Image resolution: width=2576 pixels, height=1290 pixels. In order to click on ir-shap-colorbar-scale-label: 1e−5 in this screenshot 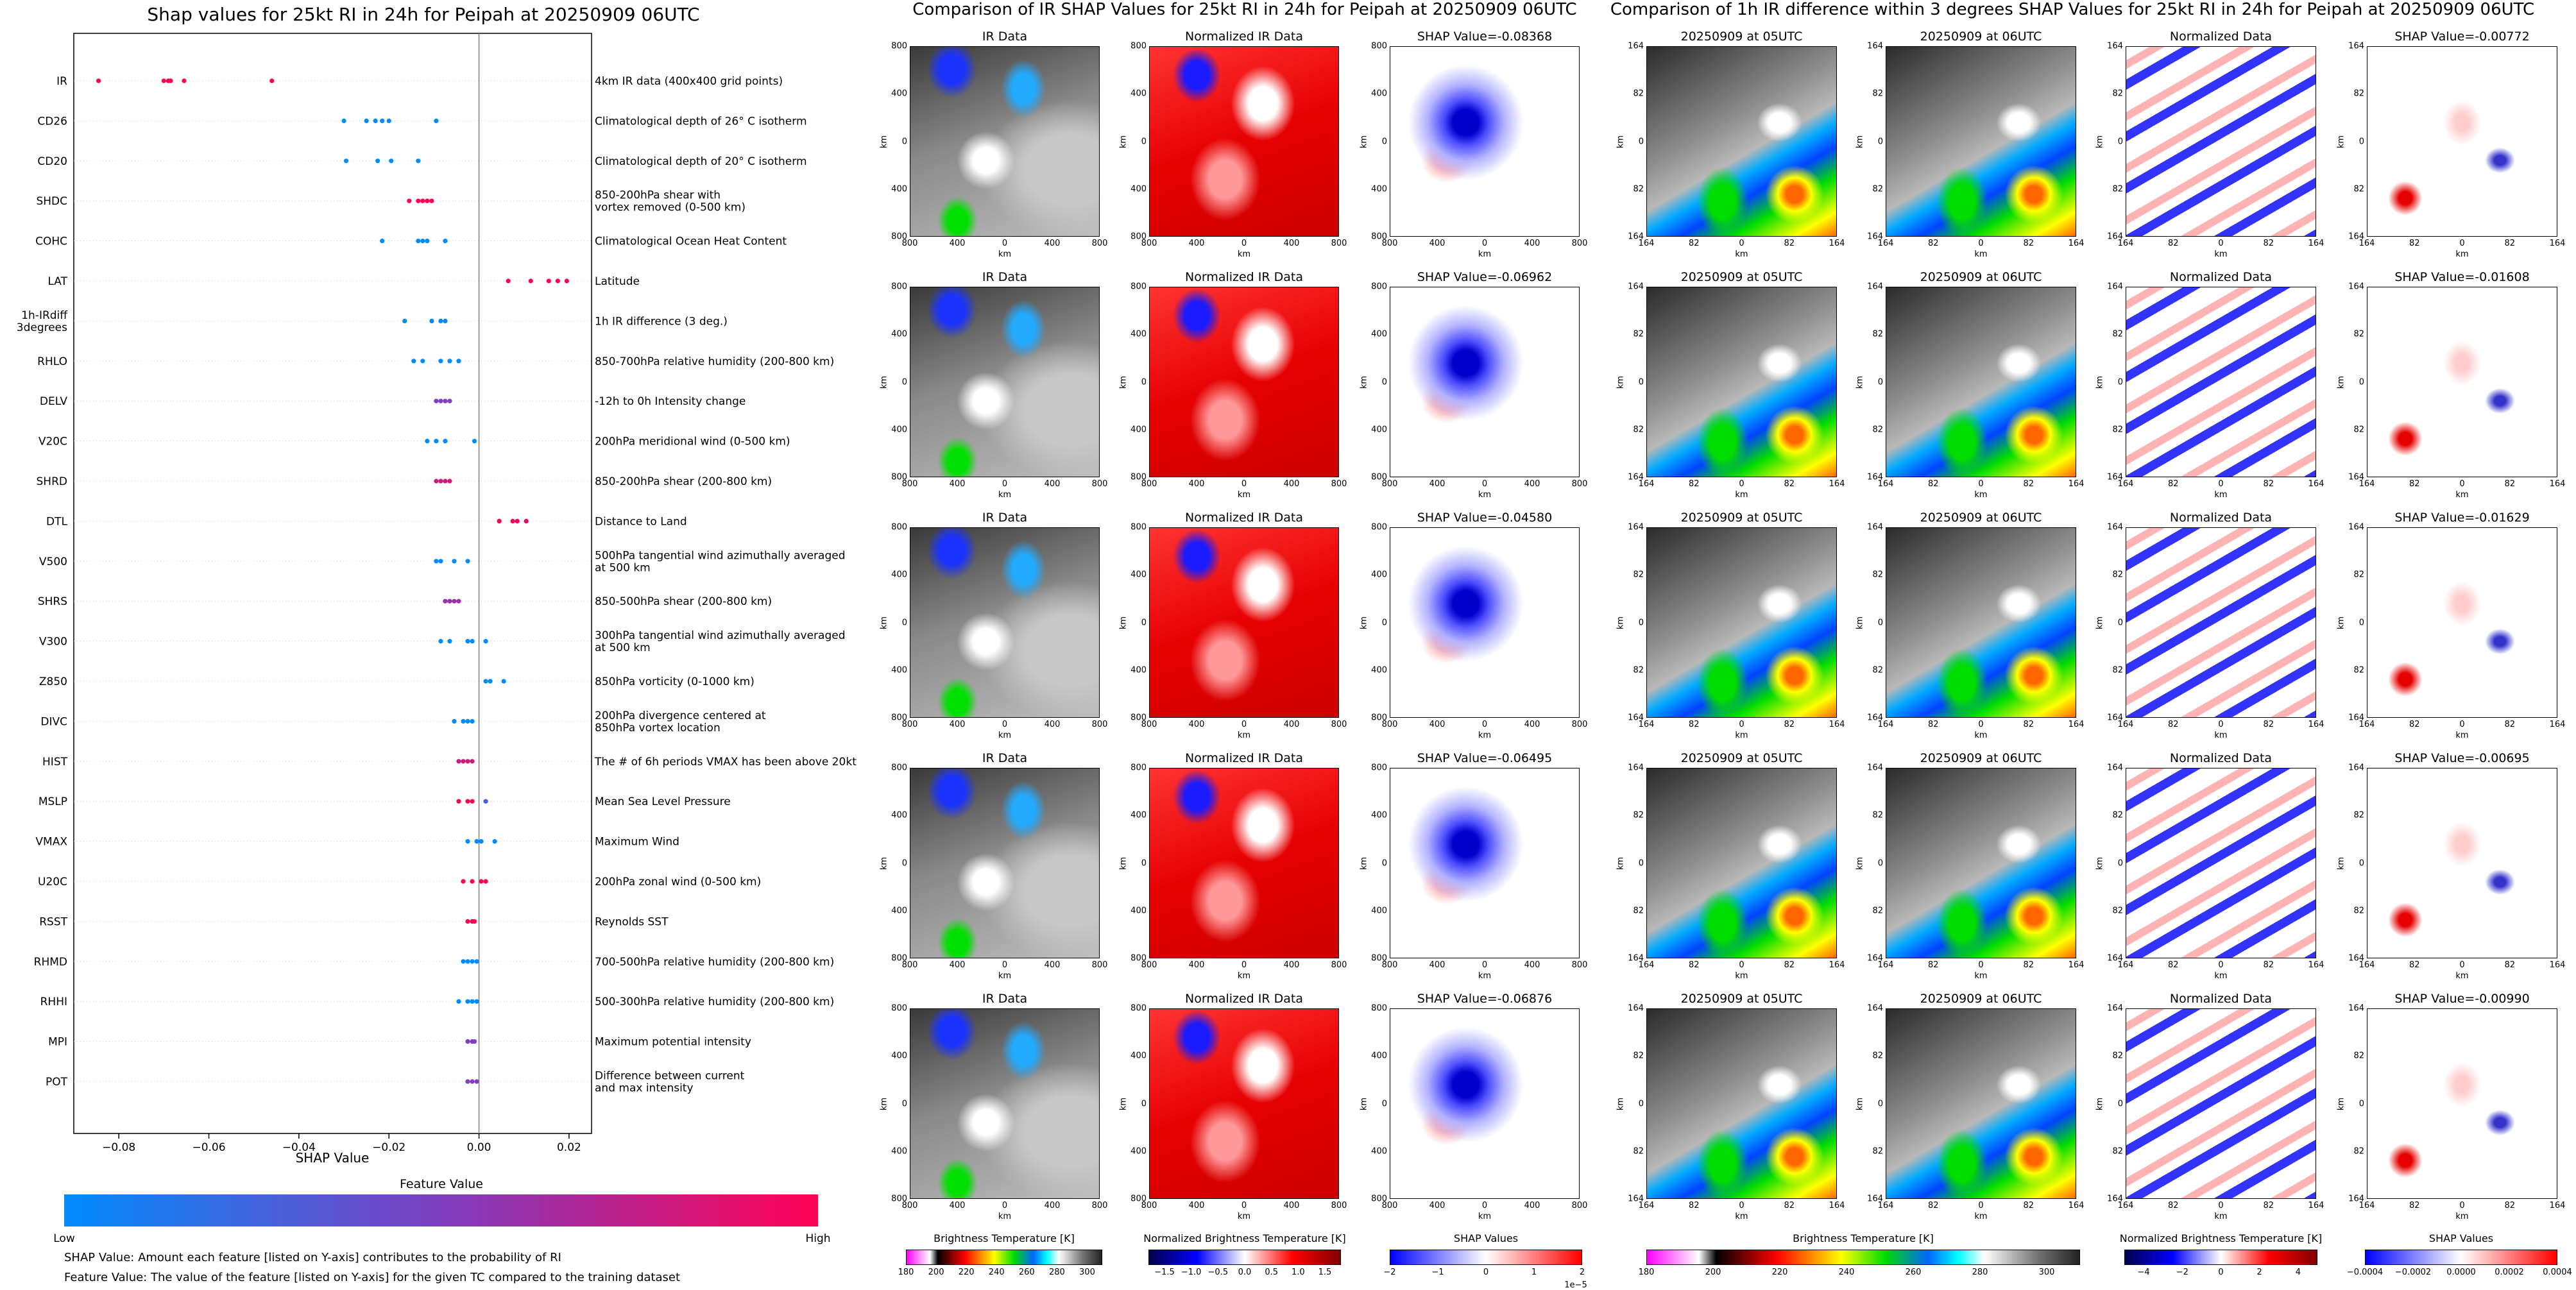, I will do `click(1576, 1285)`.